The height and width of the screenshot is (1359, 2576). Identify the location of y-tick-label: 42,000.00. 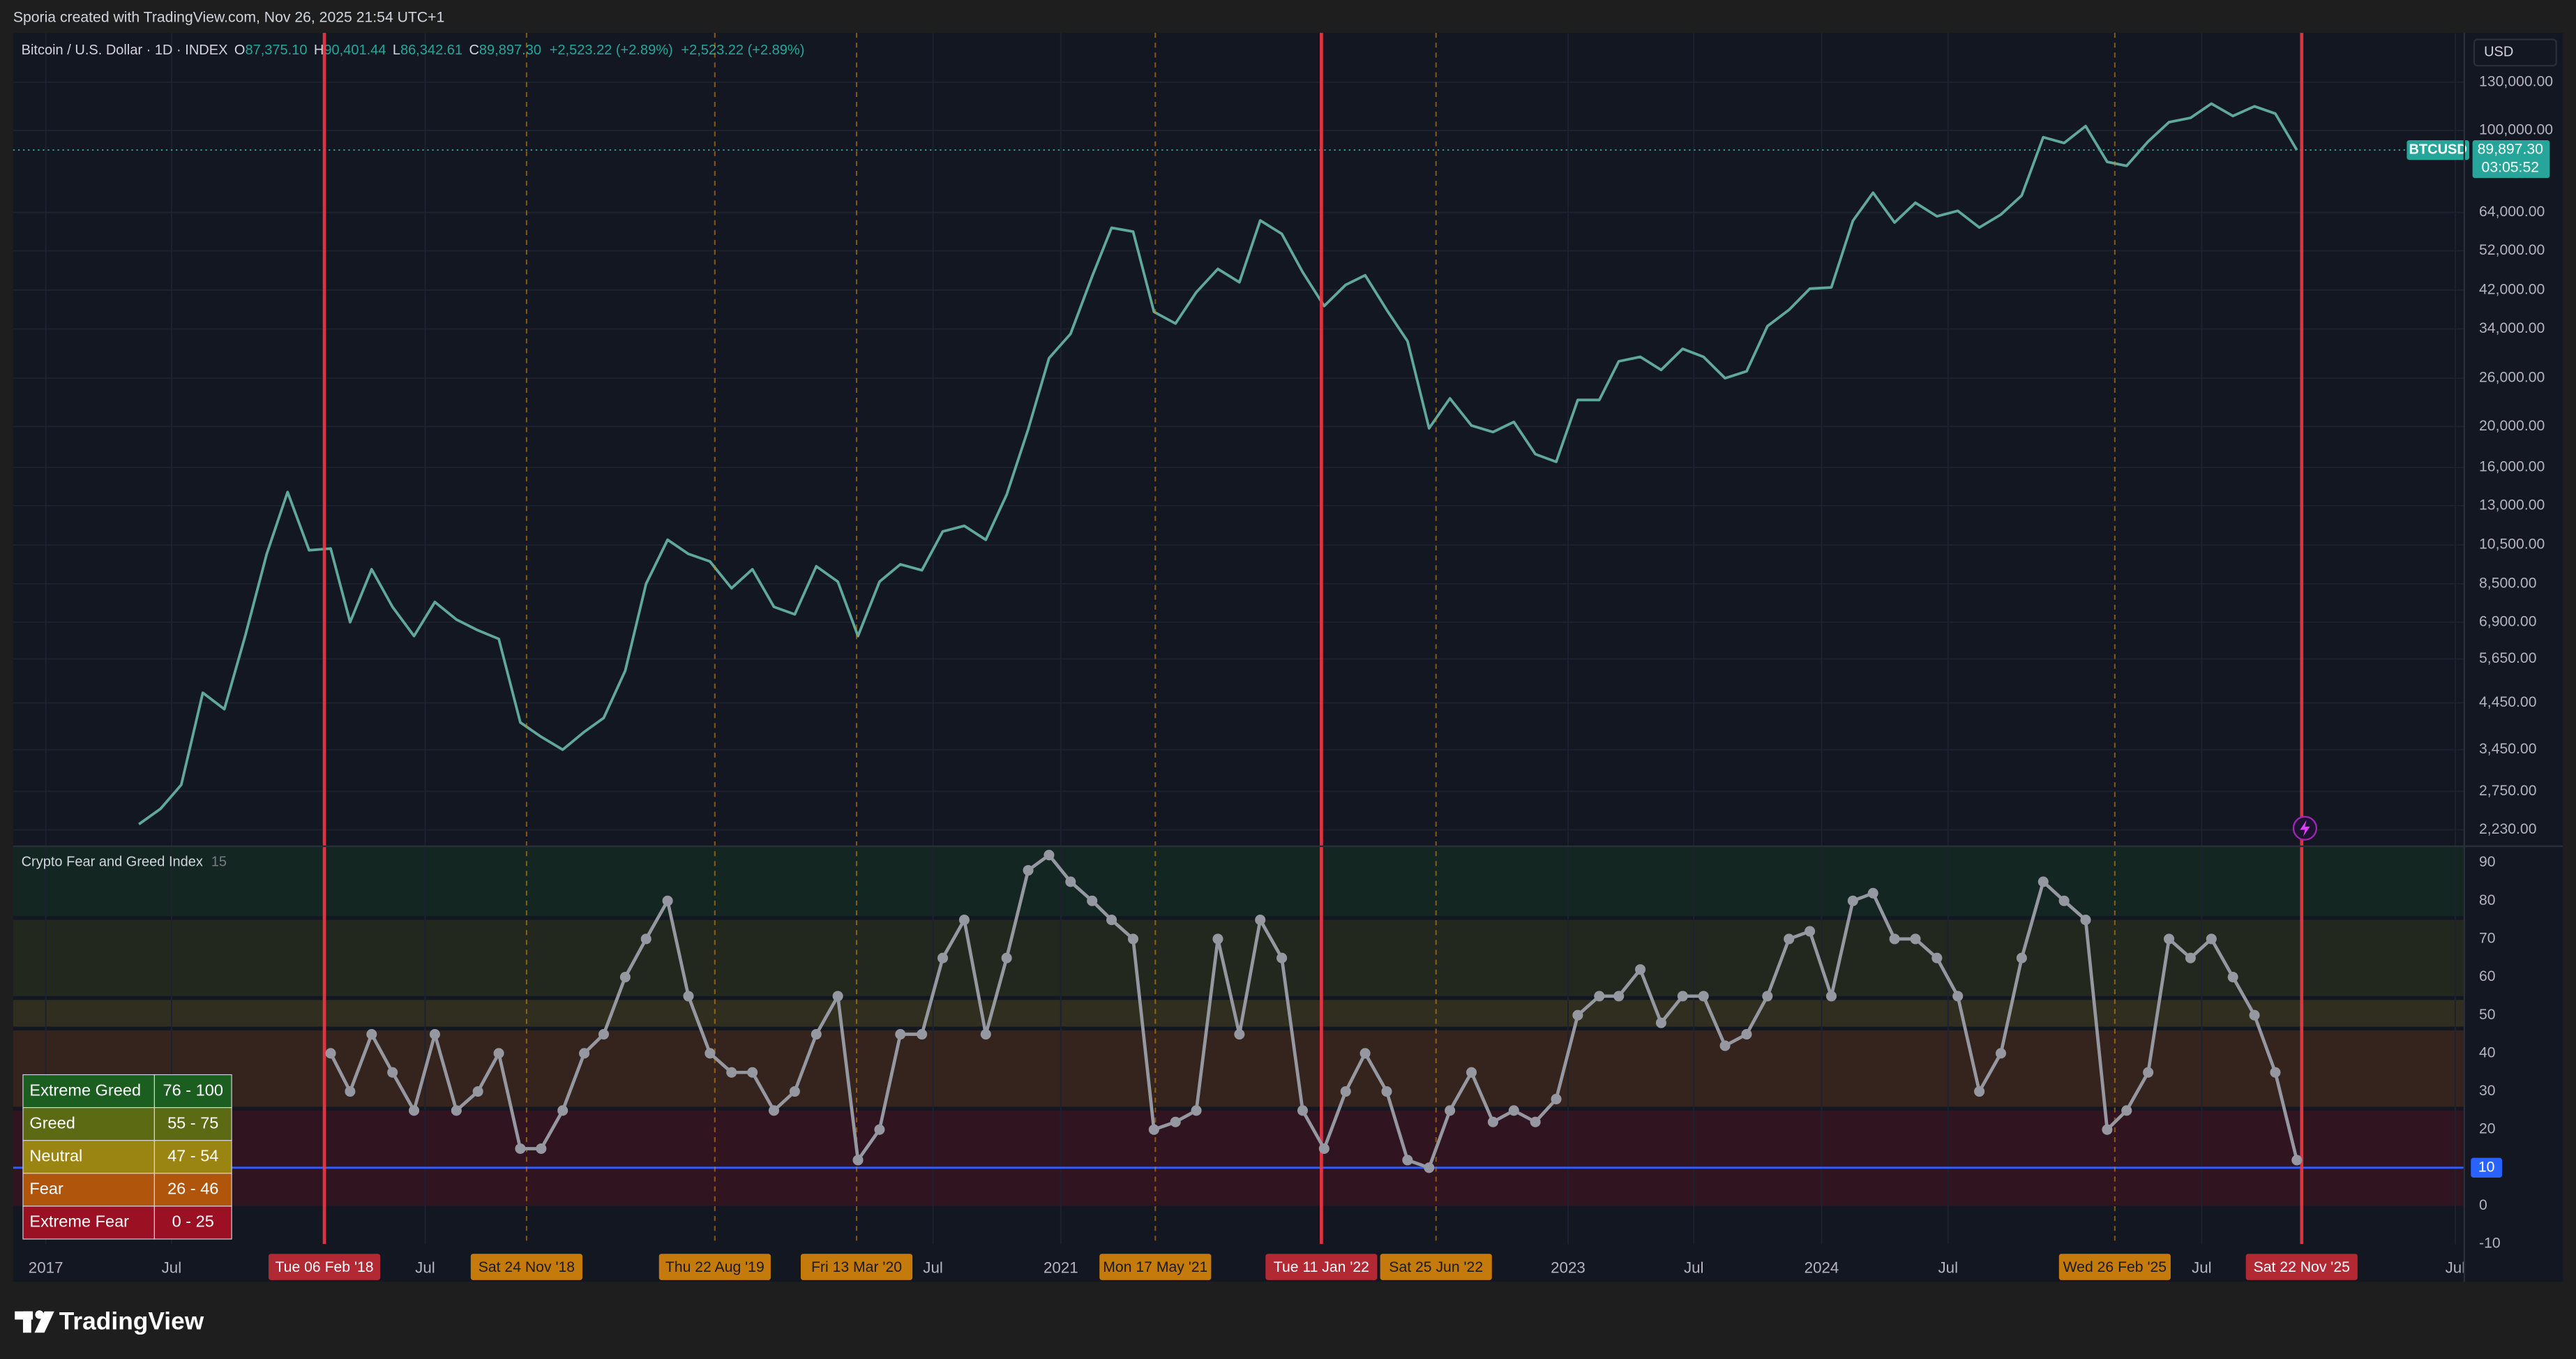
(2512, 289).